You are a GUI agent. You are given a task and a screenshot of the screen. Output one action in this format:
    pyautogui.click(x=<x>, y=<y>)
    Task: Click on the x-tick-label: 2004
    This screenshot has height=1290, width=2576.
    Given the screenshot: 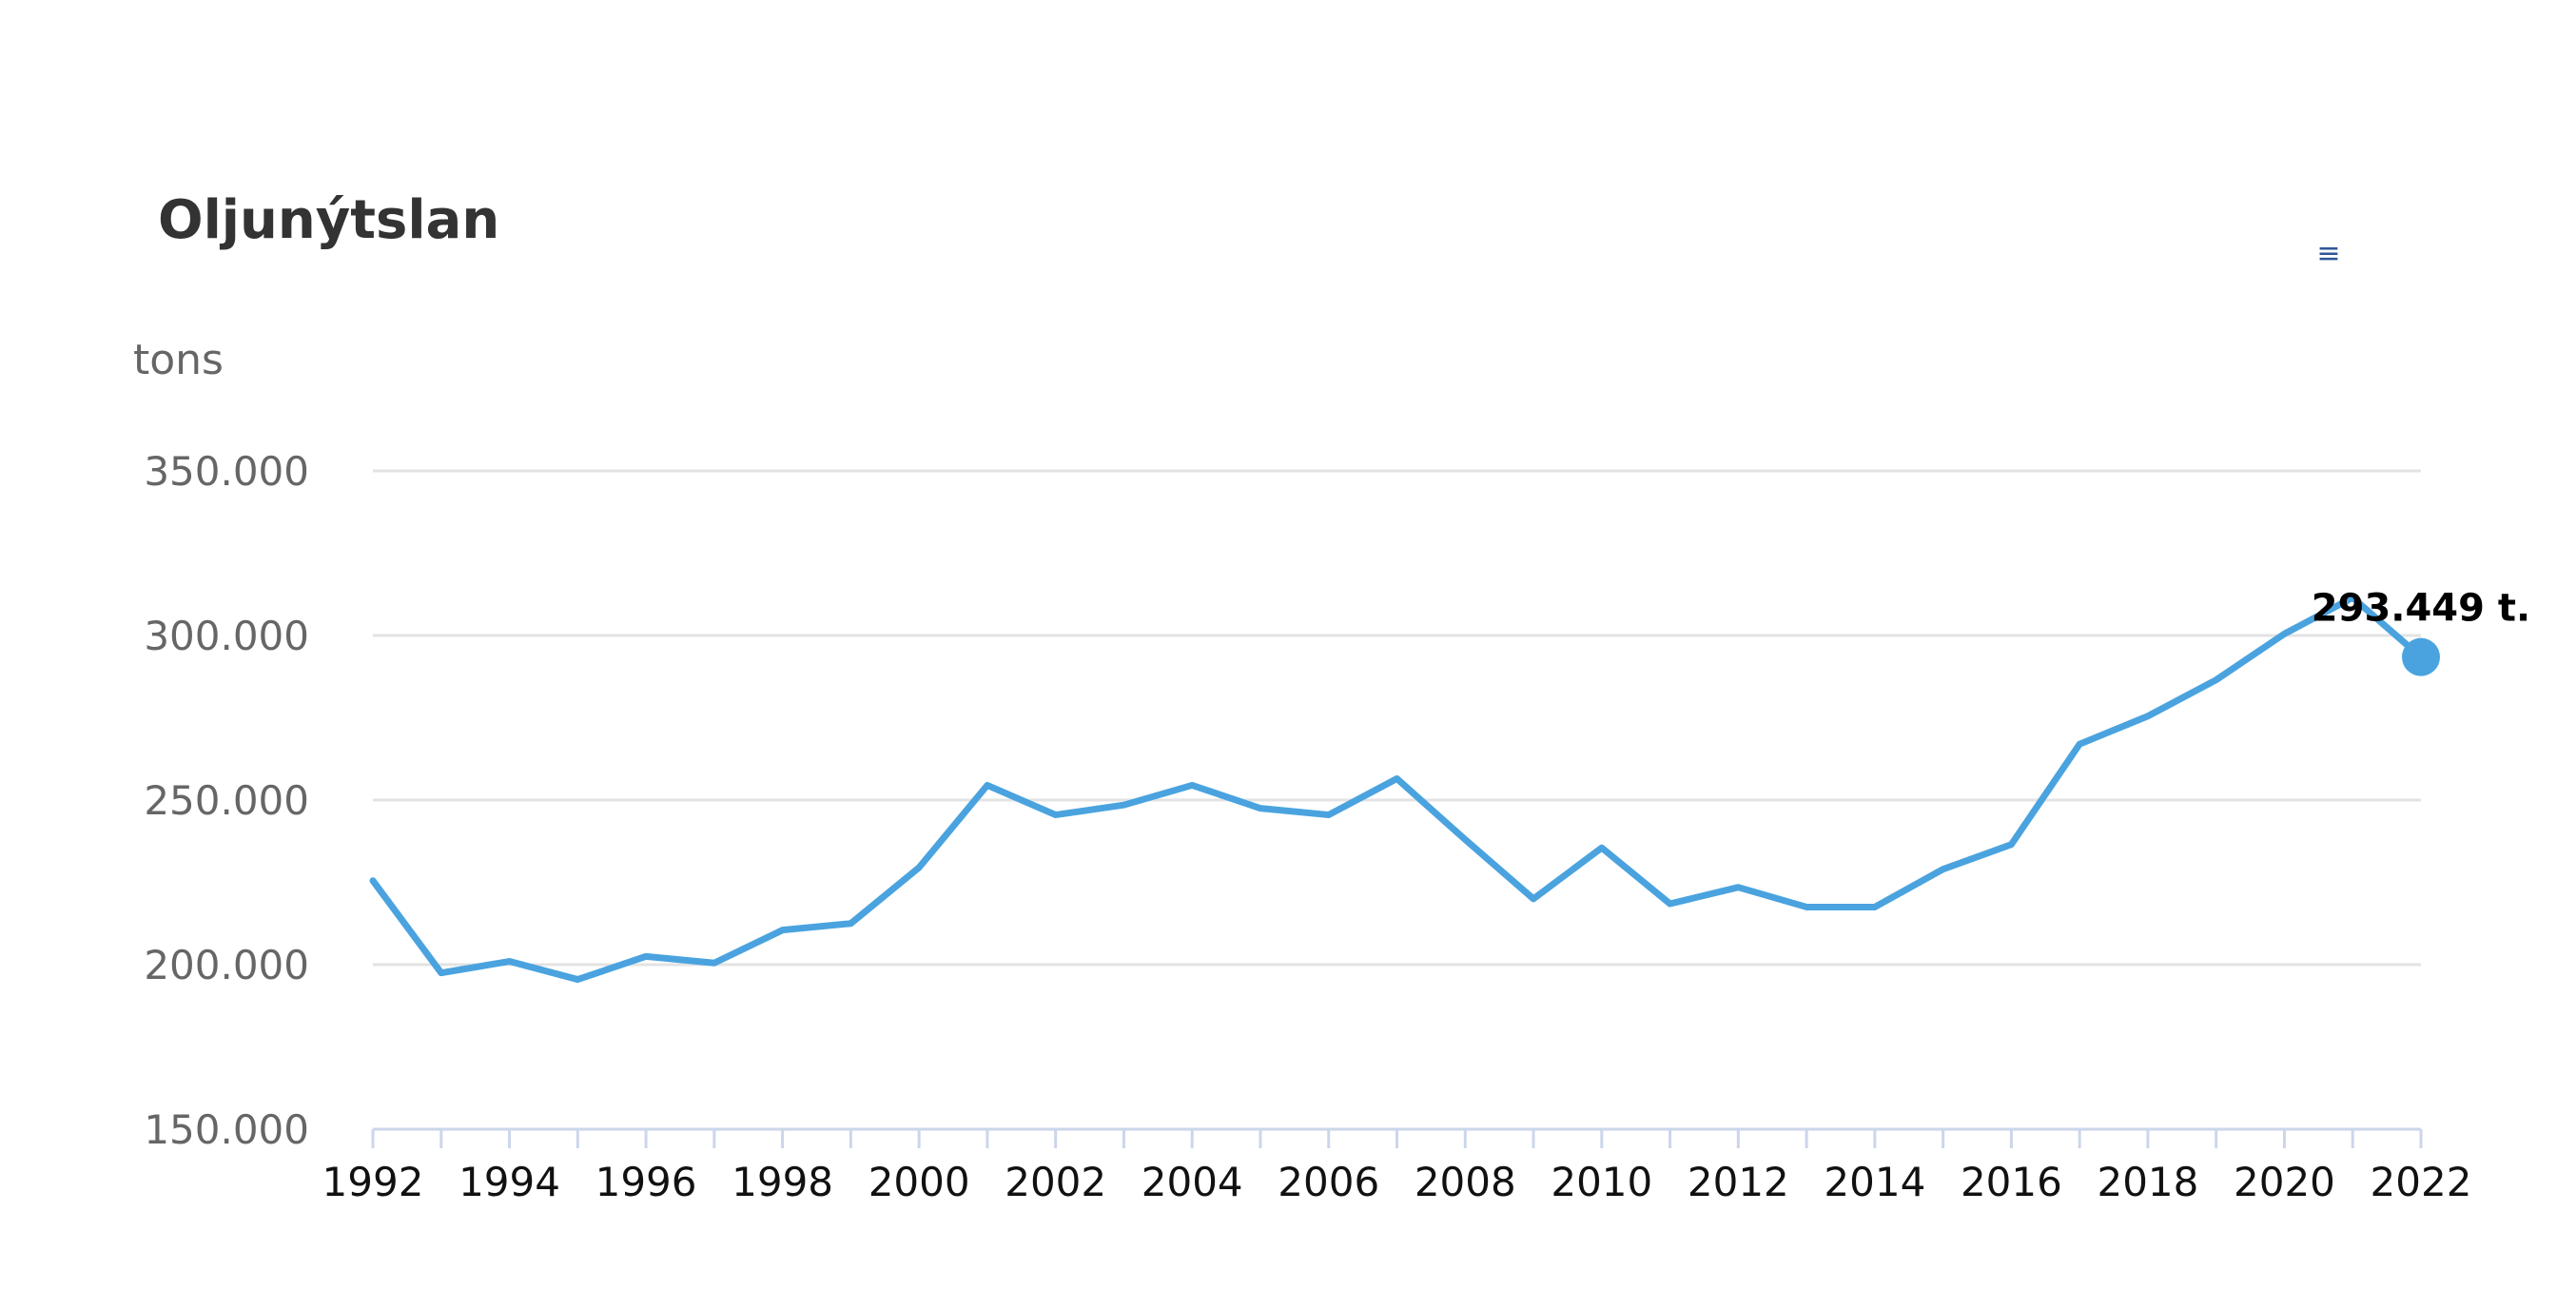 What is the action you would take?
    pyautogui.click(x=1193, y=1182)
    